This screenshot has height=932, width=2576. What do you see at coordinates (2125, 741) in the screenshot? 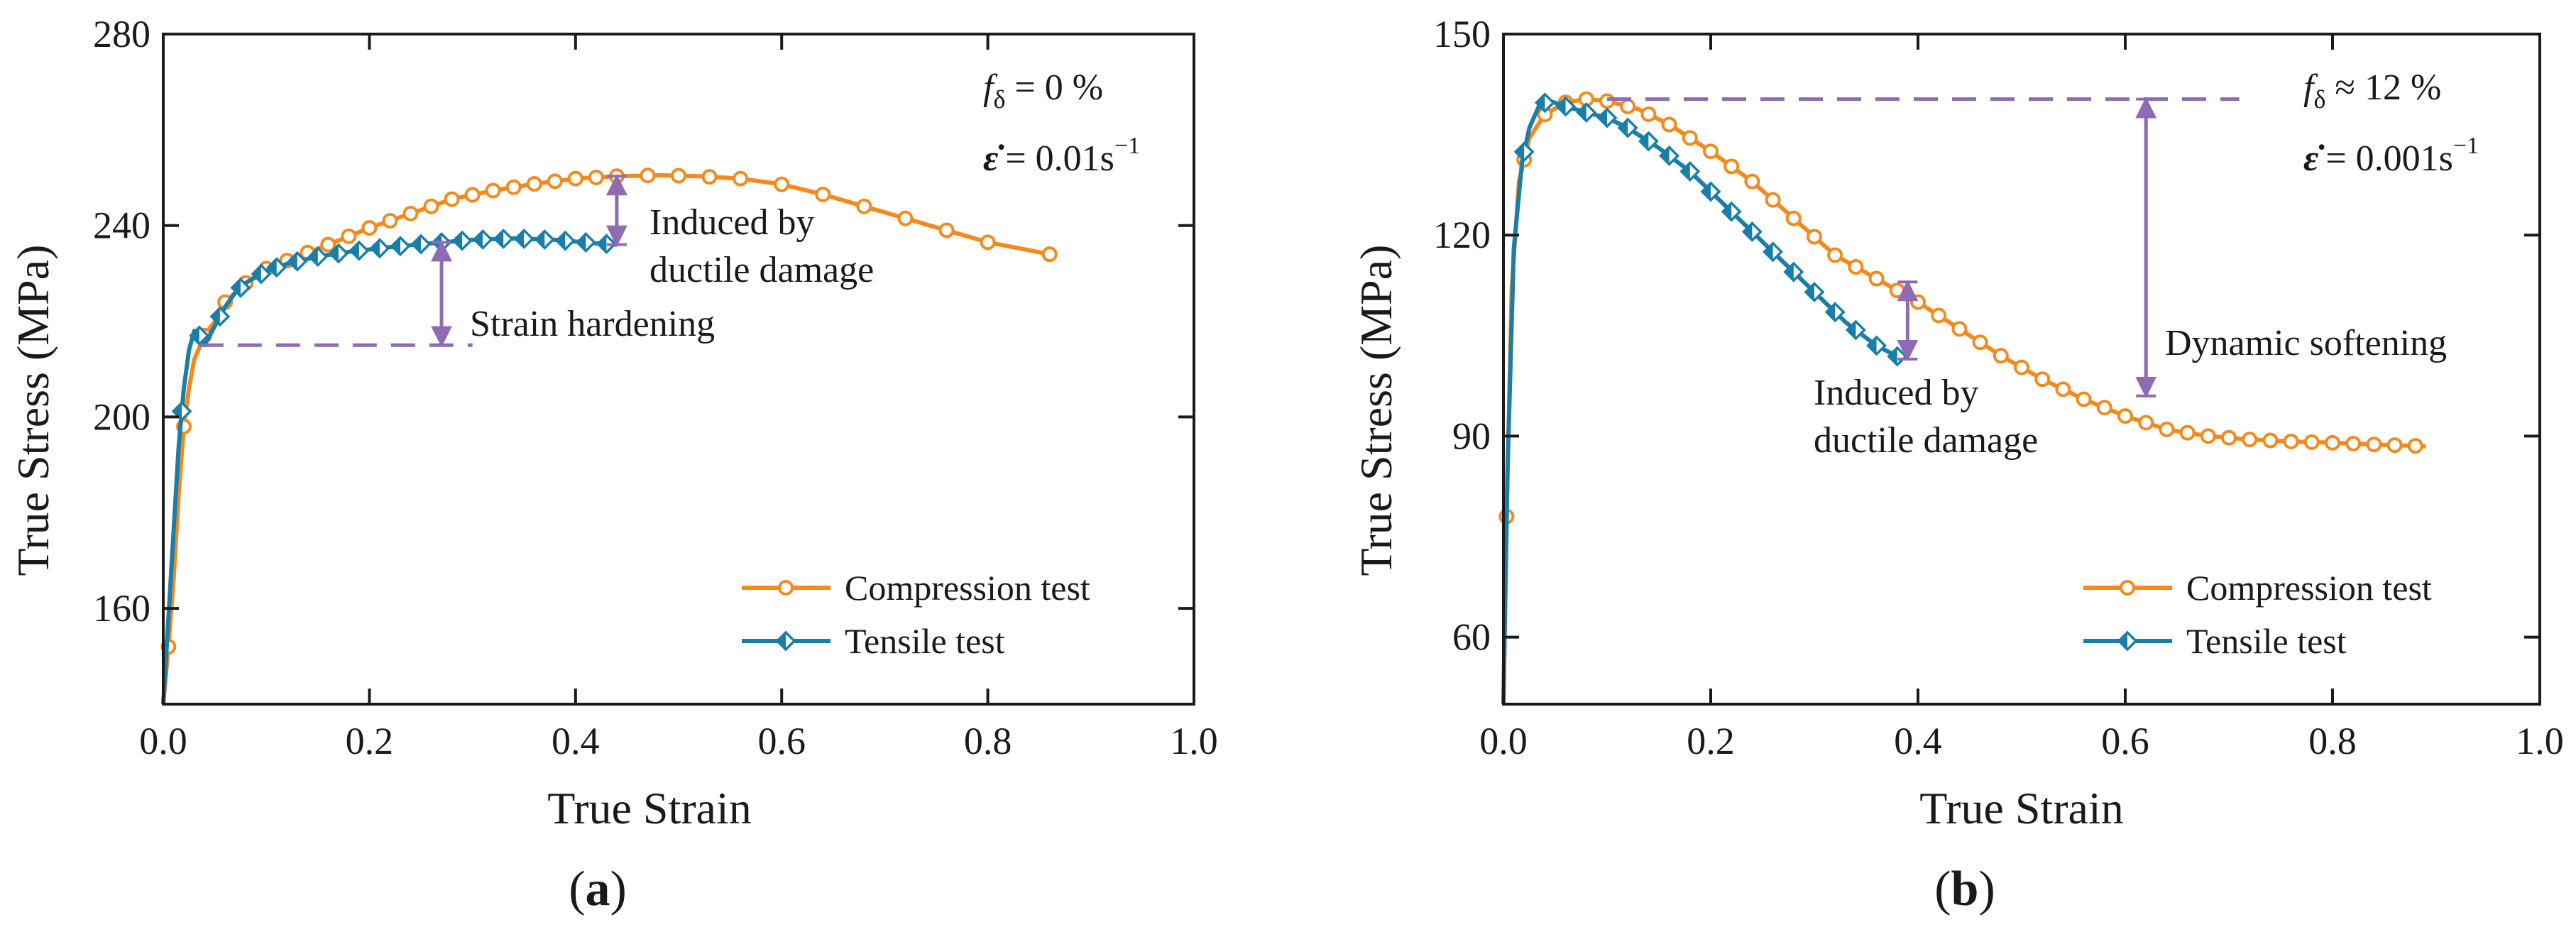
I see `panel-b-x-tick-label: 0.6` at bounding box center [2125, 741].